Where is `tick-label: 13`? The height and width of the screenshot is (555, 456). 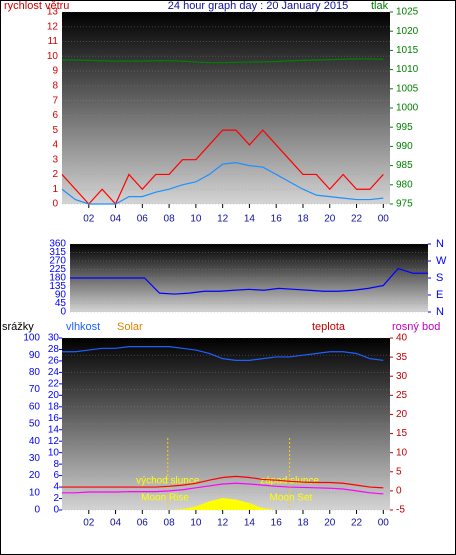 tick-label: 13 is located at coordinates (53, 12).